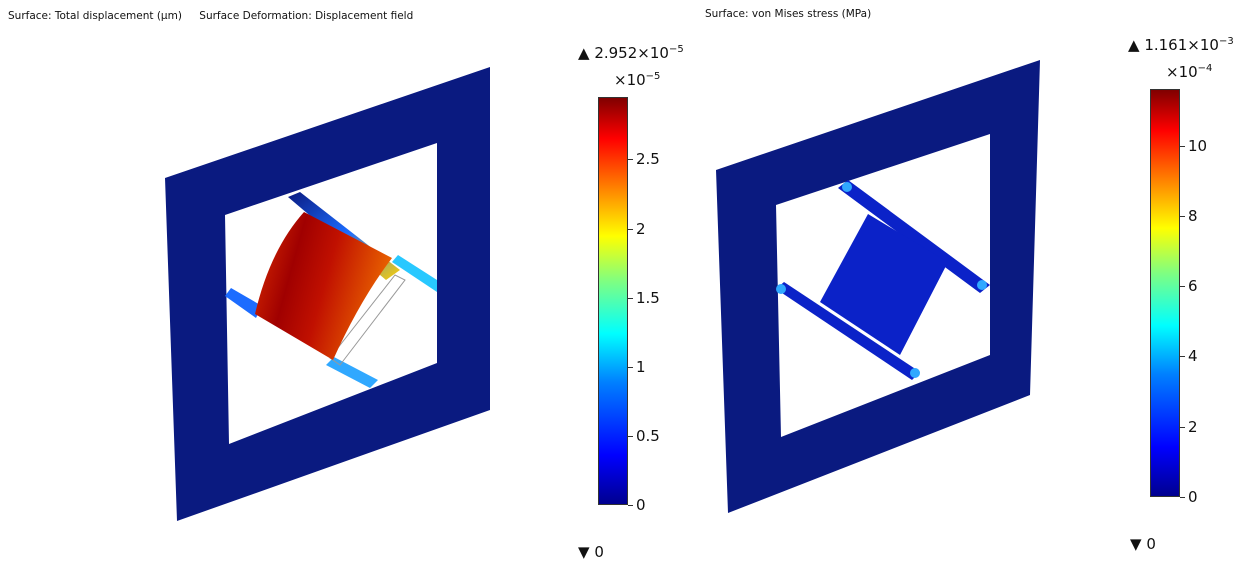  I want to click on left-undeformed-outline, so click(367, 320).